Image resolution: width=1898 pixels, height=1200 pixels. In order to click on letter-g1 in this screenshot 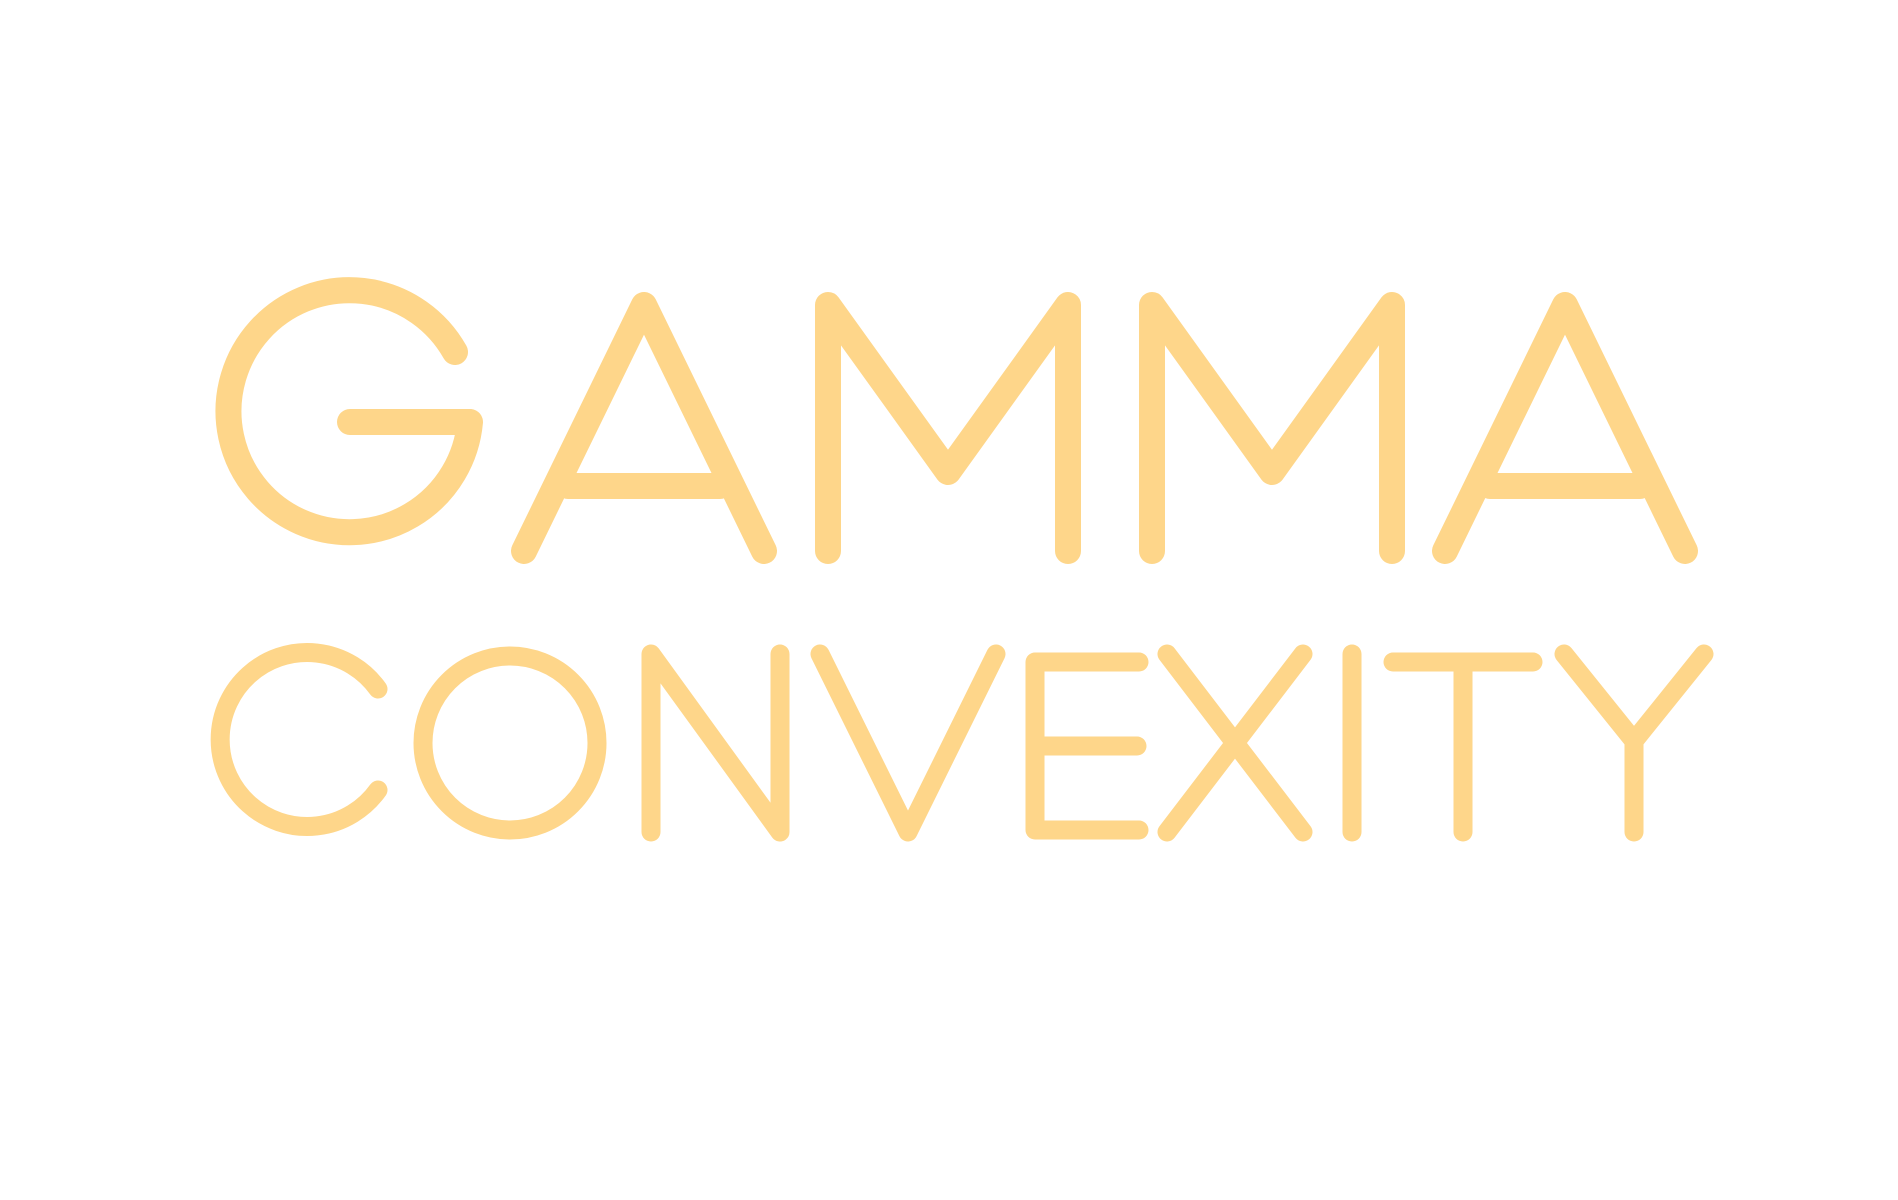, I will do `click(349, 411)`.